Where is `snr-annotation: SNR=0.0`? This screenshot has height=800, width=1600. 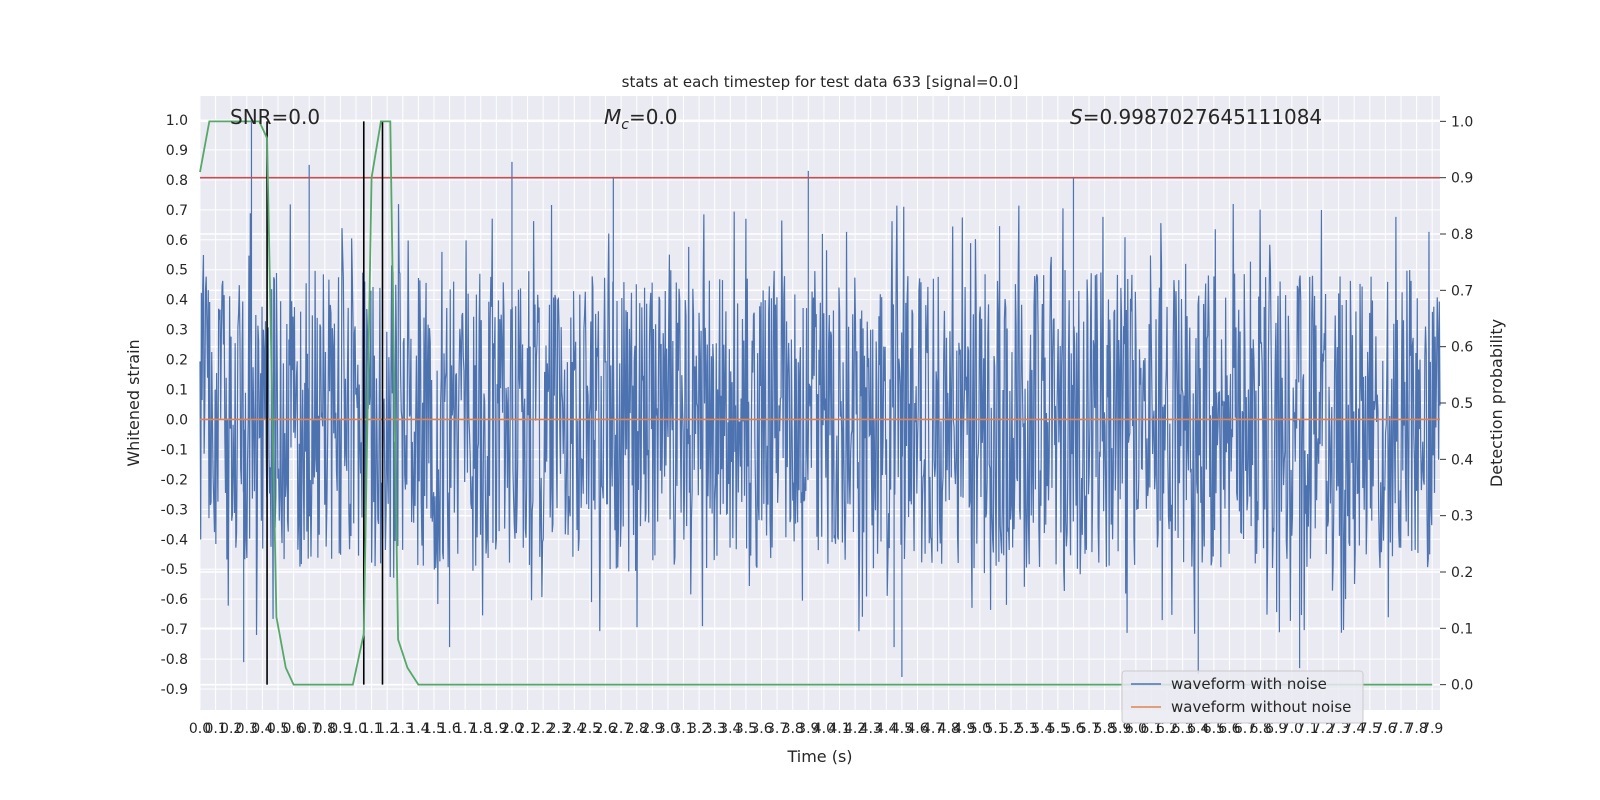 snr-annotation: SNR=0.0 is located at coordinates (275, 117).